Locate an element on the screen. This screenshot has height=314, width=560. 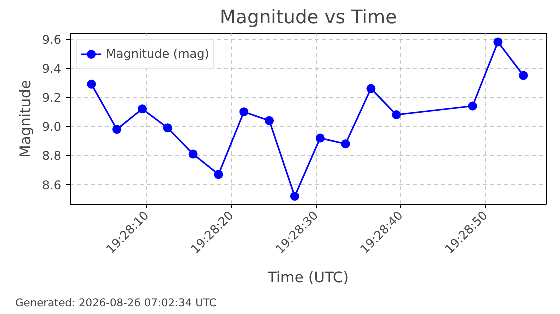
y-axis-title: Magnitude is located at coordinates (25, 119).